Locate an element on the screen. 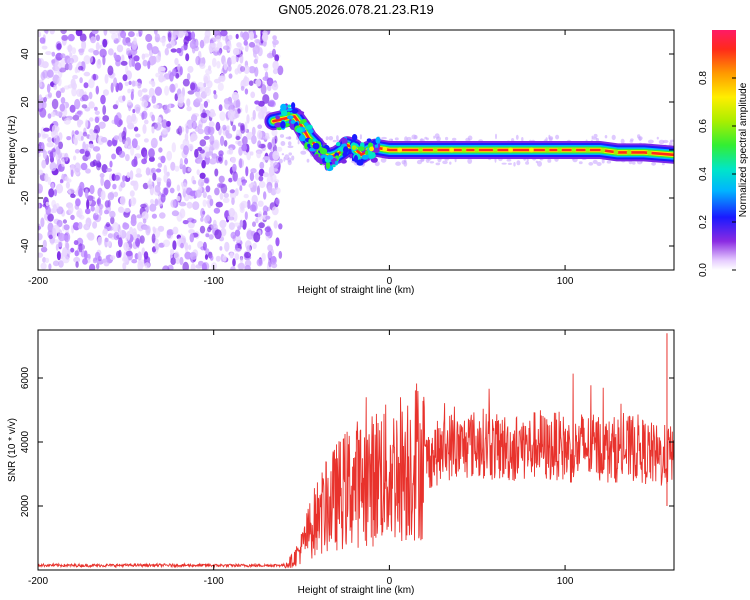 The height and width of the screenshot is (600, 750). spectrogram-x-tick-label: -100 is located at coordinates (214, 281).